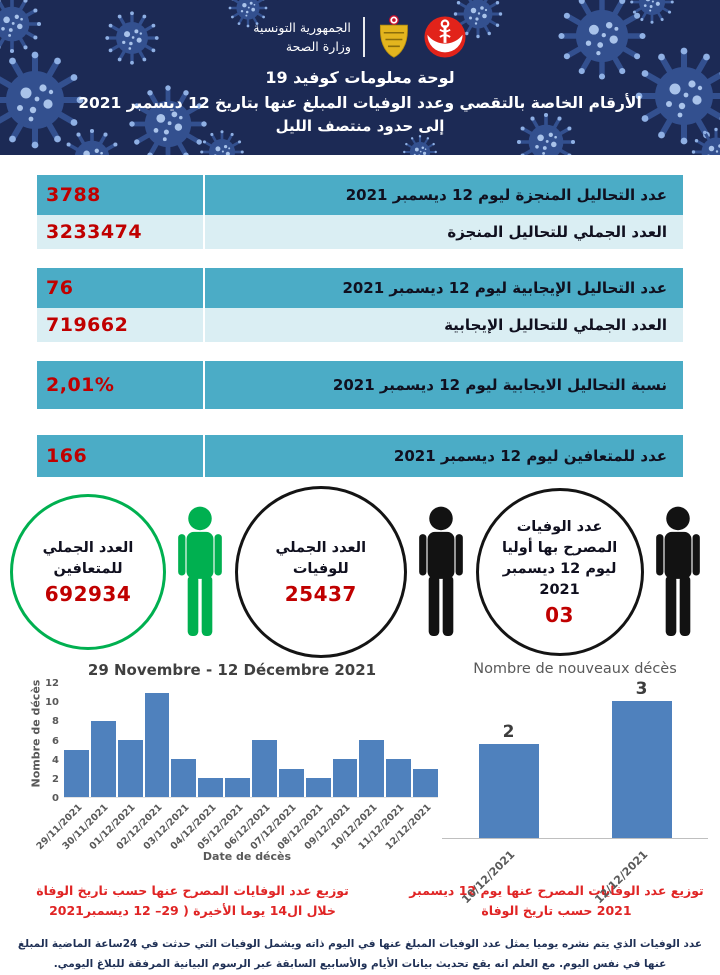  I want to click on total-deaths-circle: العدد الجملي للوفيات 25437, so click(320, 572).